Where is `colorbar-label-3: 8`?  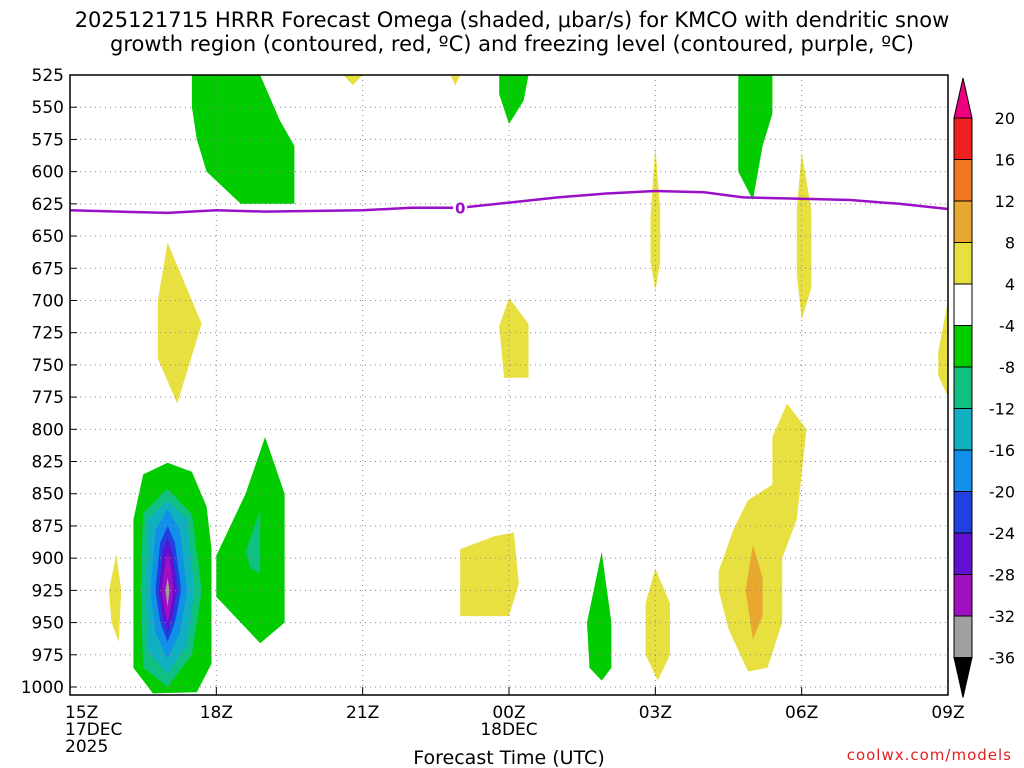
colorbar-label-3: 8 is located at coordinates (1010, 243).